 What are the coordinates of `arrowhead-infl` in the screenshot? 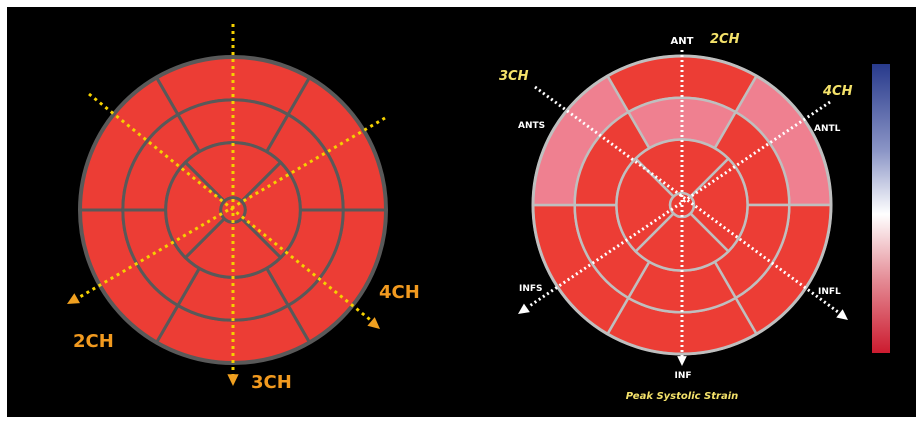 It's located at (842, 314).